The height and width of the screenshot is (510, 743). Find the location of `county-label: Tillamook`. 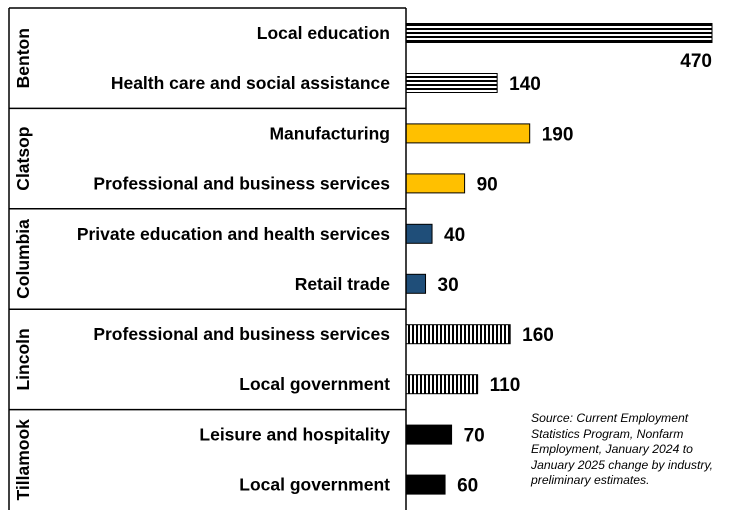

county-label: Tillamook is located at coordinates (23, 460).